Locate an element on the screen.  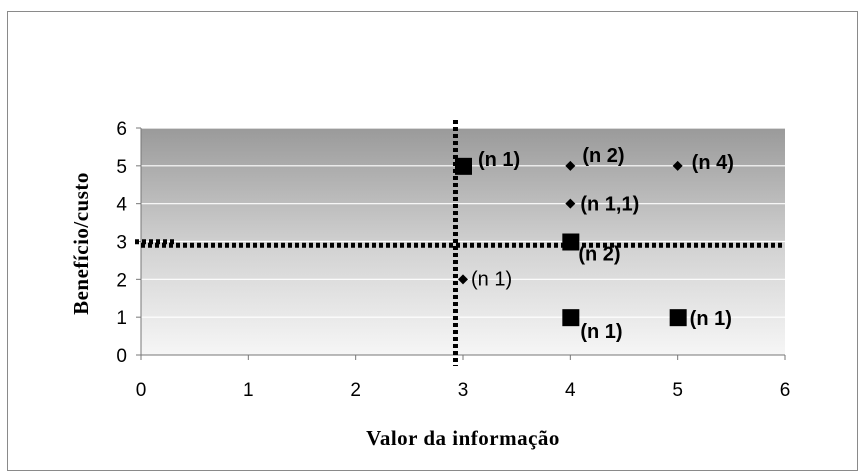
point-label-diamond-0: (n 2) is located at coordinates (603, 156).